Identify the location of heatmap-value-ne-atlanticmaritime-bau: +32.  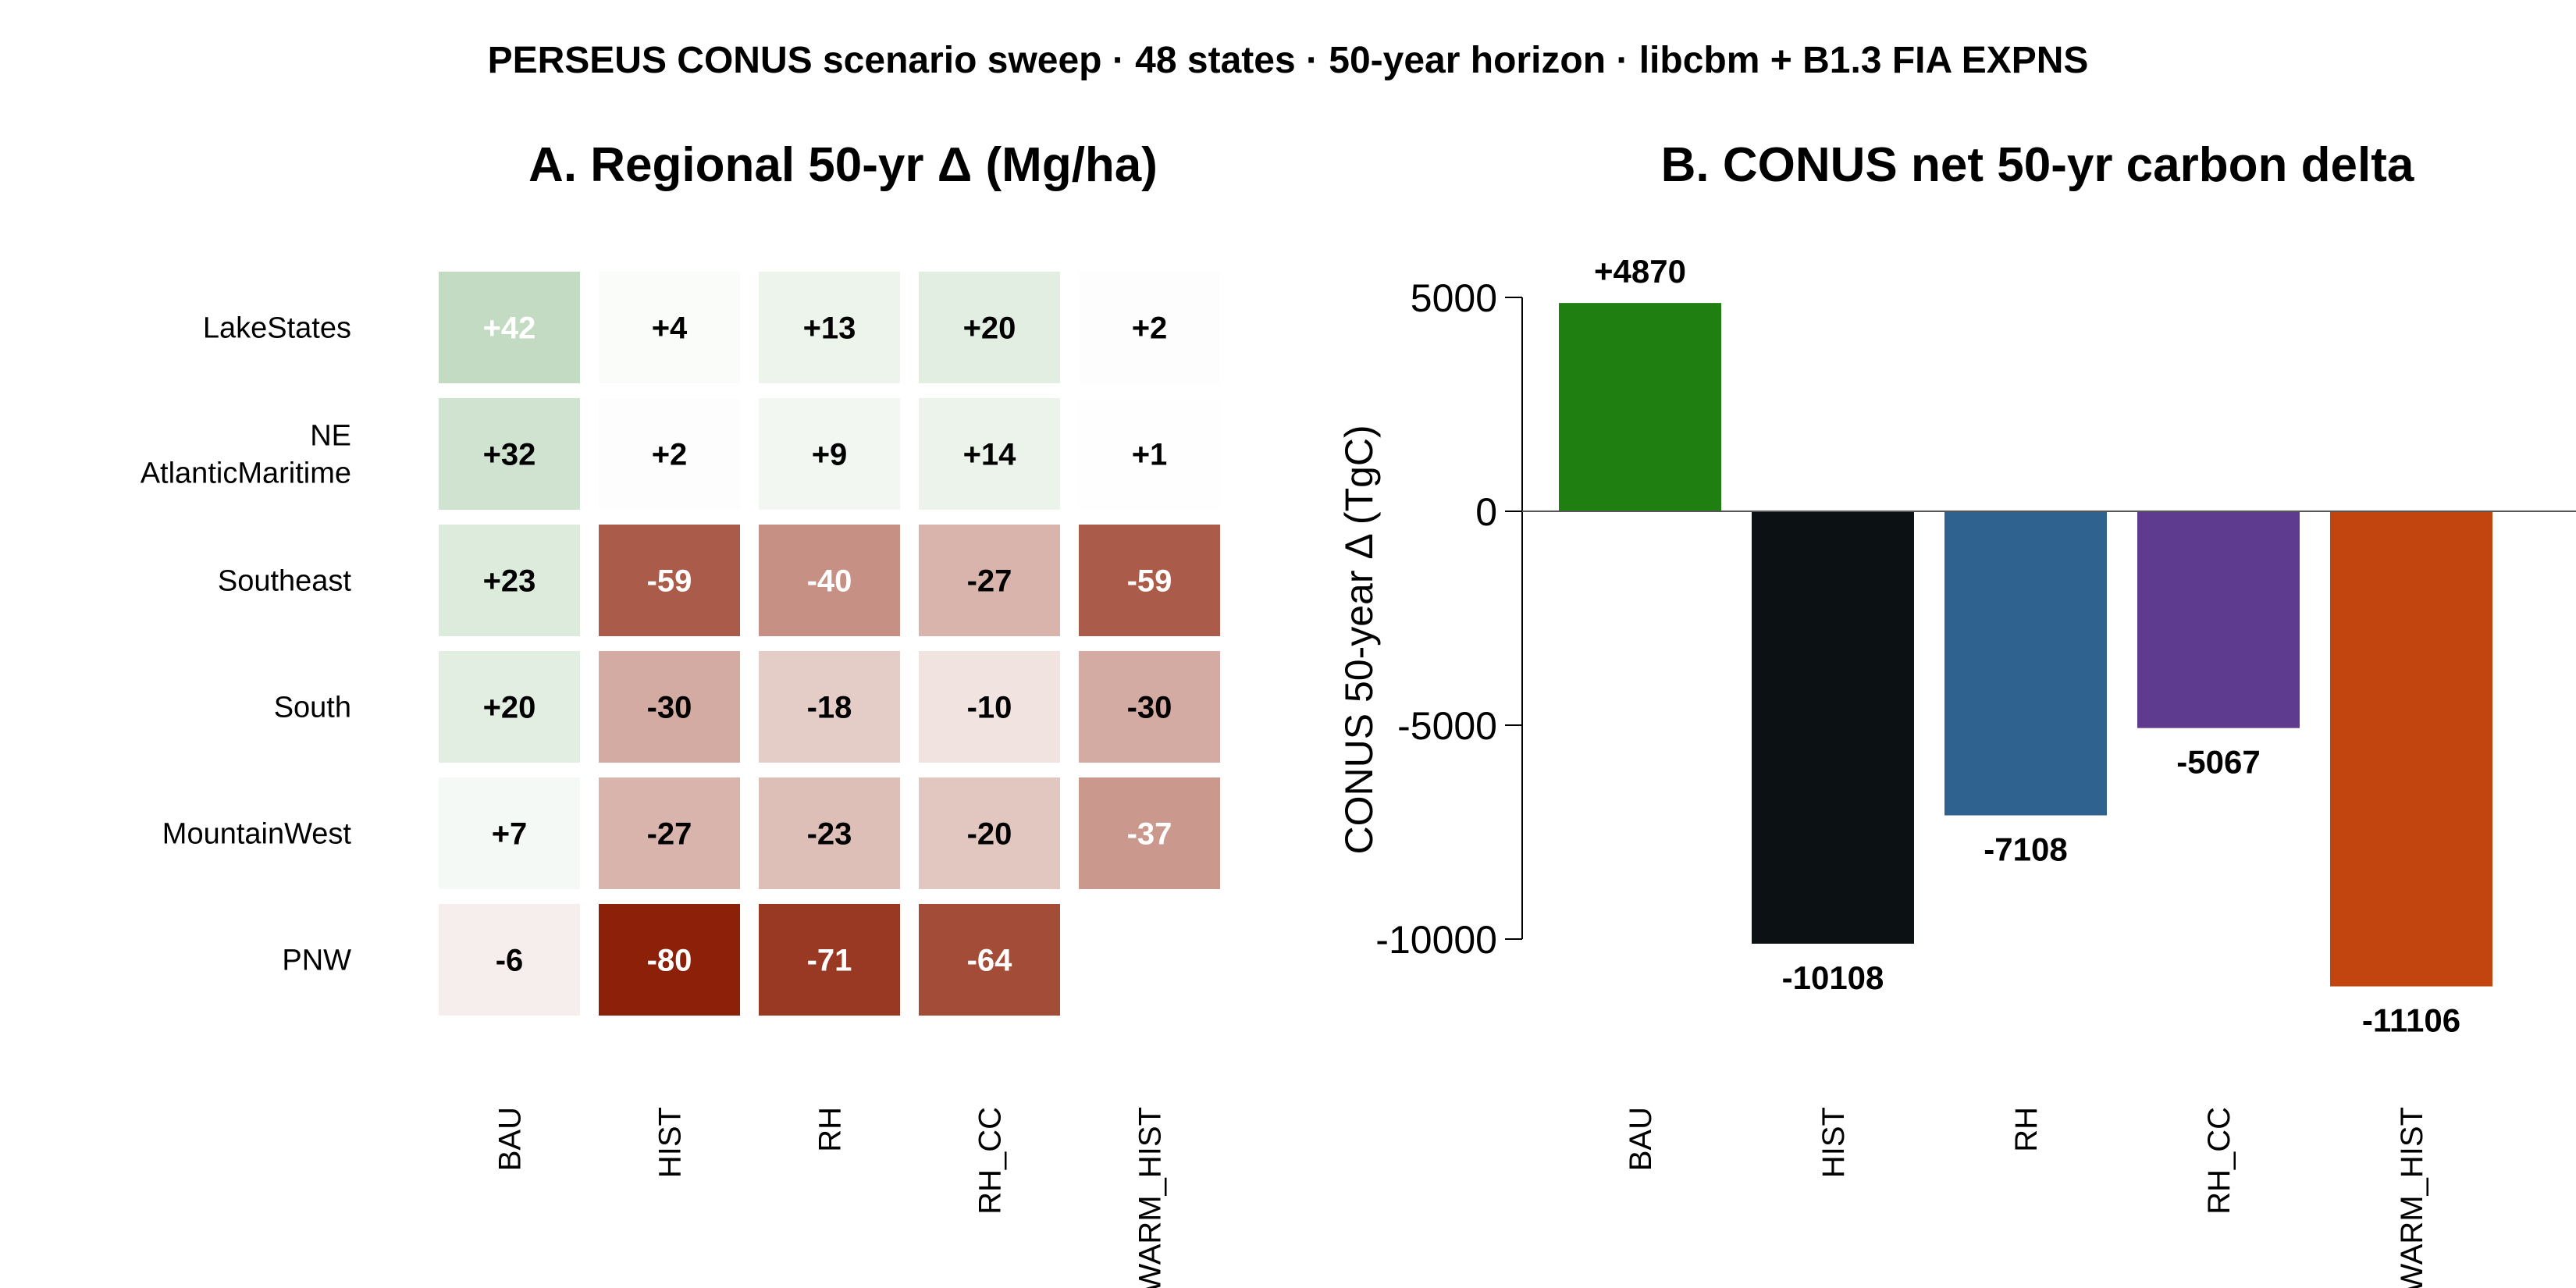
(509, 455).